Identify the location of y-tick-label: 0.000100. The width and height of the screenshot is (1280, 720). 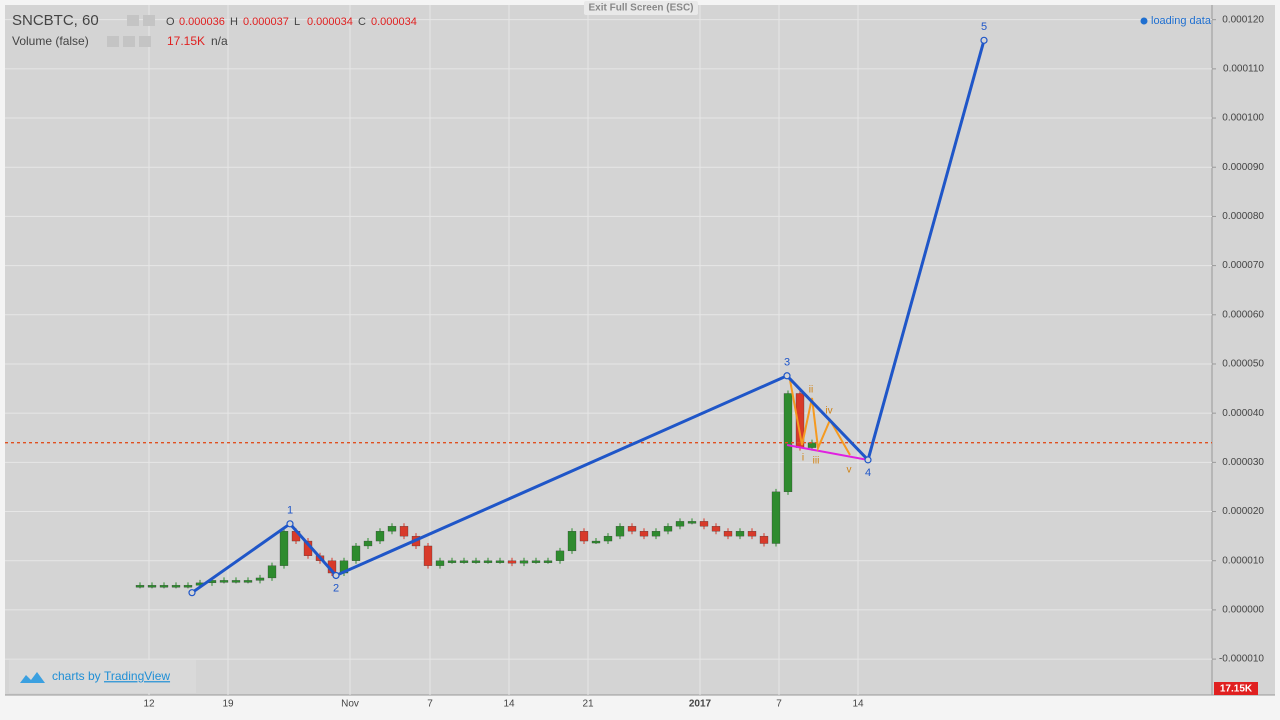
(1243, 118).